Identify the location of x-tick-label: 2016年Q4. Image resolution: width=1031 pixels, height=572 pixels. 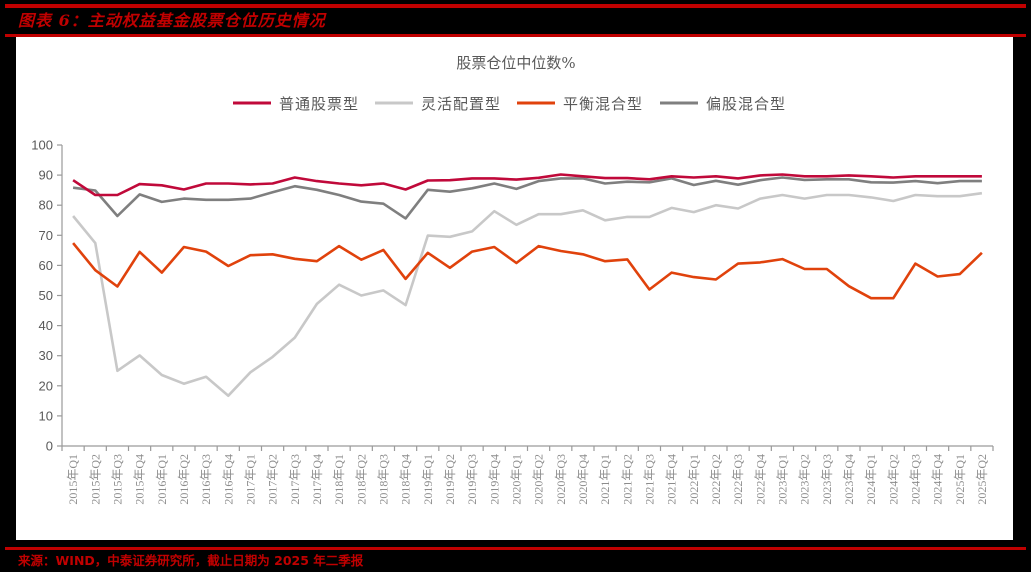
(228, 479).